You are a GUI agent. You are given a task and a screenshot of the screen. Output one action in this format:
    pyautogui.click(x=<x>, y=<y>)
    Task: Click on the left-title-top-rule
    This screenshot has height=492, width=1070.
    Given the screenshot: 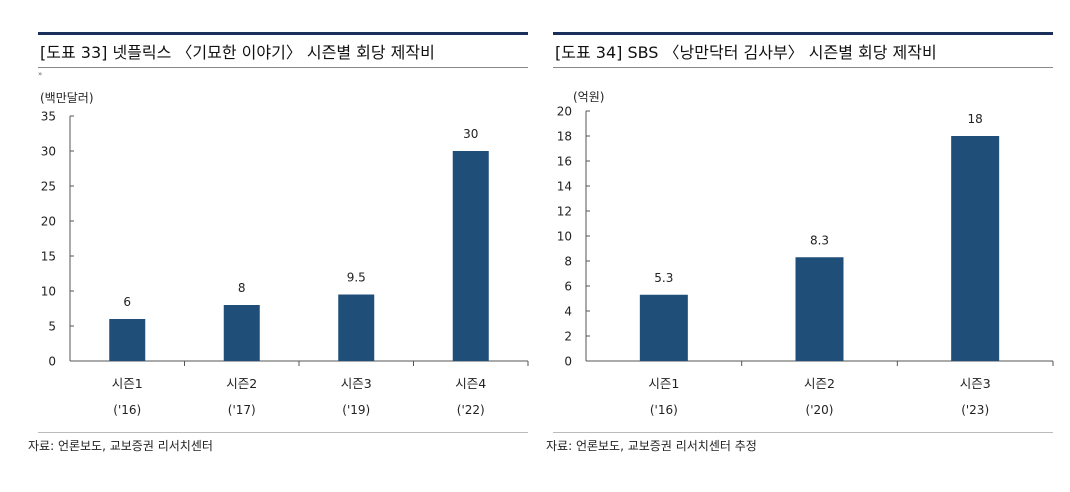 What is the action you would take?
    pyautogui.click(x=283, y=33)
    